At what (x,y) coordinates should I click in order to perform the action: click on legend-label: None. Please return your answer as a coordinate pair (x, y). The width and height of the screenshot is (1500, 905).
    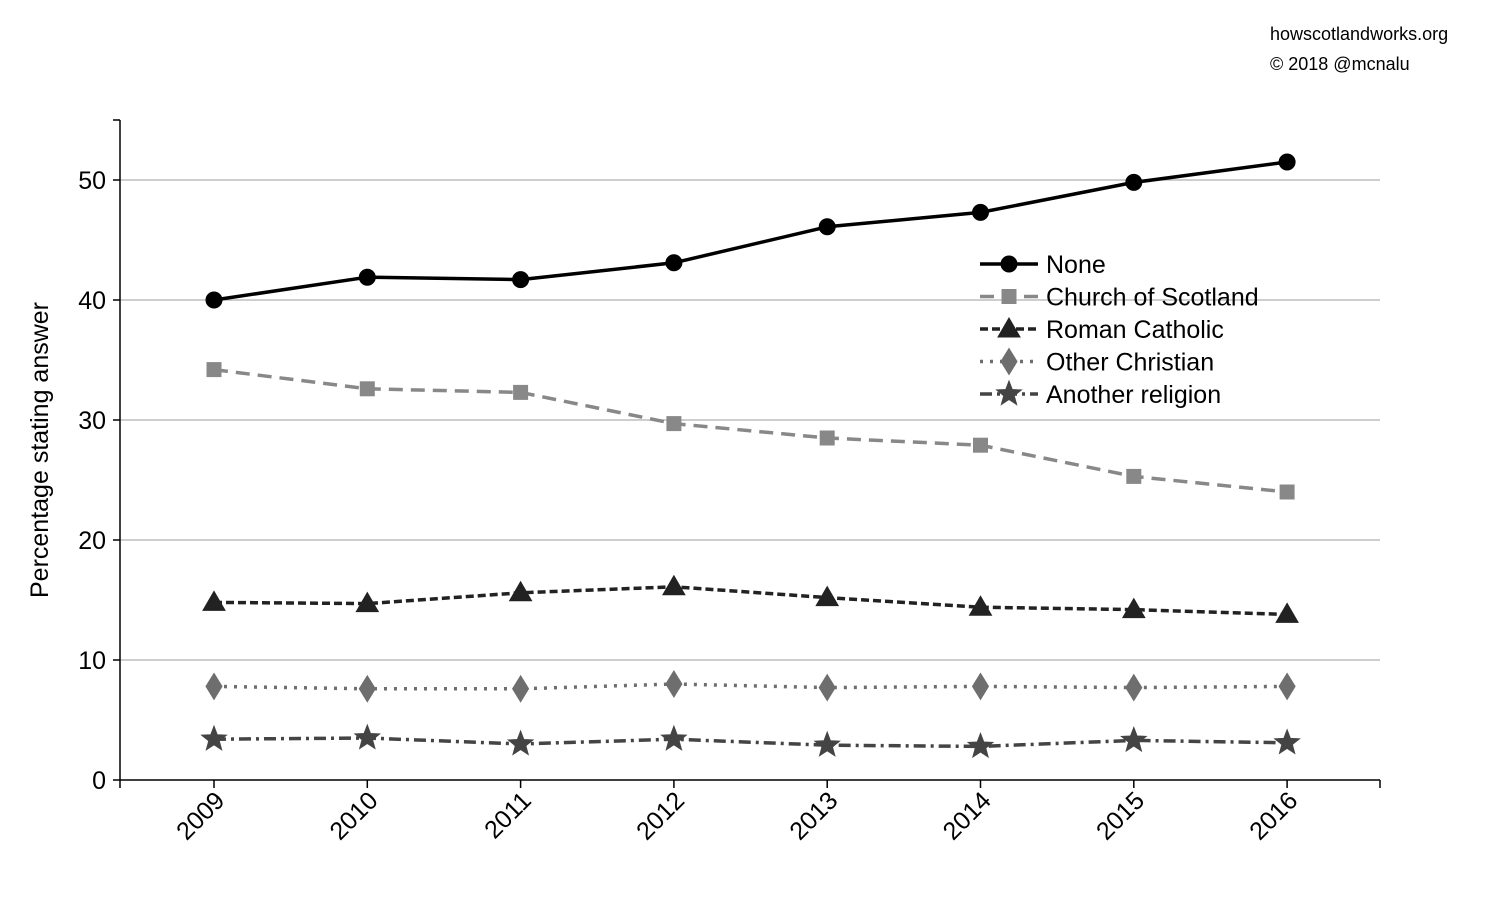
    Looking at the image, I should click on (1076, 265).